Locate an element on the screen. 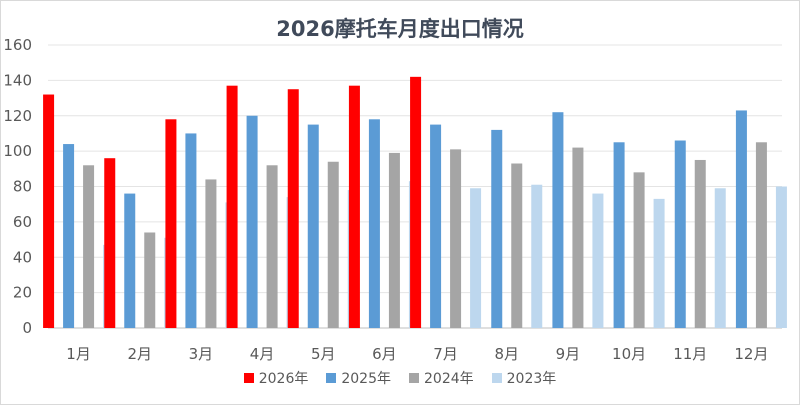 The height and width of the screenshot is (405, 800). bar-2024年-6月 is located at coordinates (394, 240).